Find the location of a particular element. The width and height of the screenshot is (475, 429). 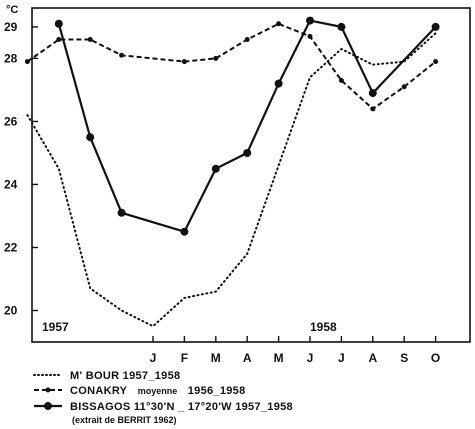

y-tick-label: 24 is located at coordinates (11, 184).